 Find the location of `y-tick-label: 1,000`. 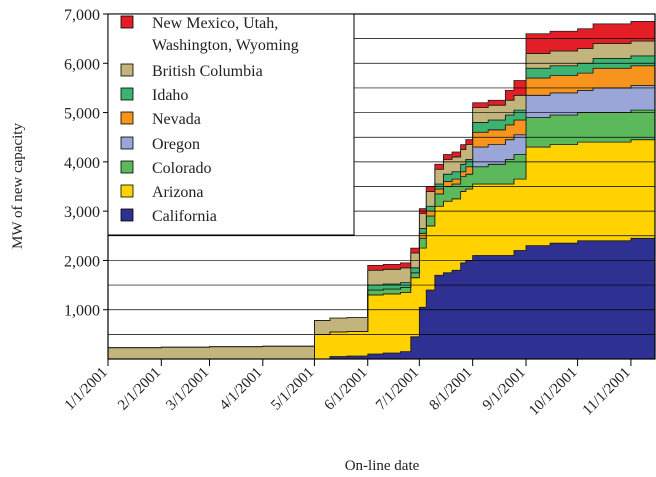

y-tick-label: 1,000 is located at coordinates (82, 311).